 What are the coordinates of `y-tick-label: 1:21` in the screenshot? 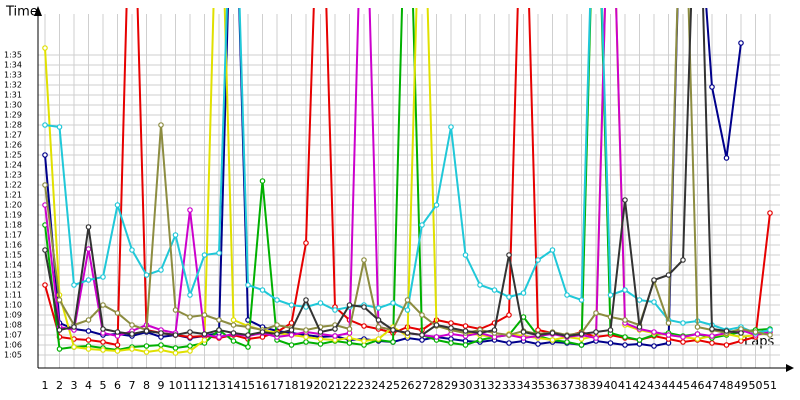 It's located at (13, 195).